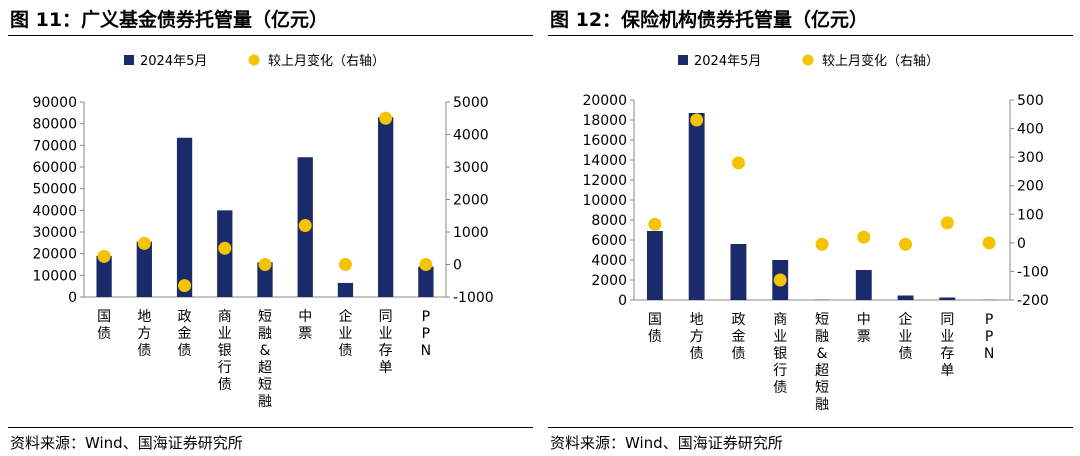 This screenshot has height=456, width=1080. I want to click on right-axis-tick-label: -100, so click(1033, 272).